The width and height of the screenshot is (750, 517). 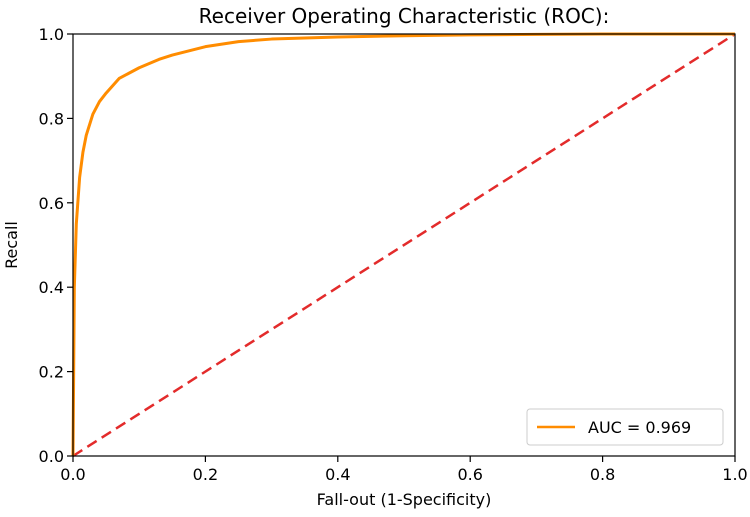 I want to click on legend: AUC = 0.969, so click(x=625, y=427).